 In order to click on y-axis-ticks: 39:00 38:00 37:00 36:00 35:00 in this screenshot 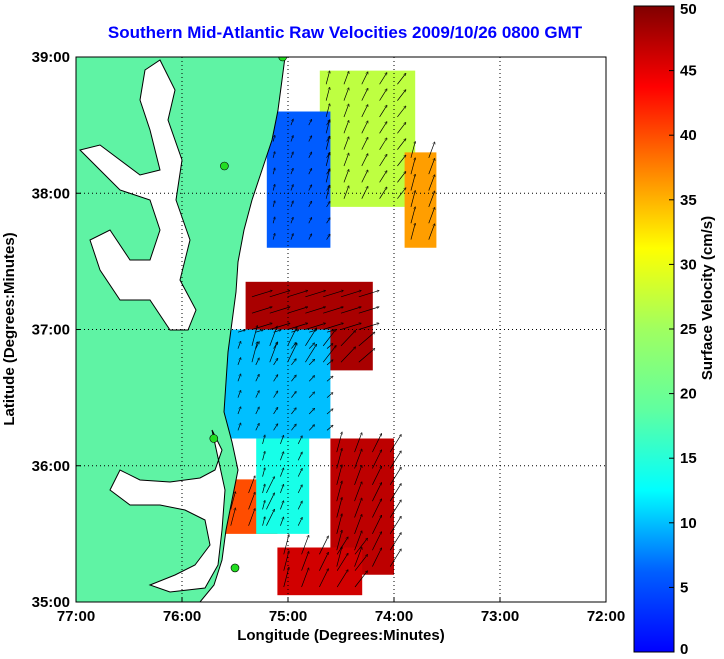, I will do `click(56, 330)`.